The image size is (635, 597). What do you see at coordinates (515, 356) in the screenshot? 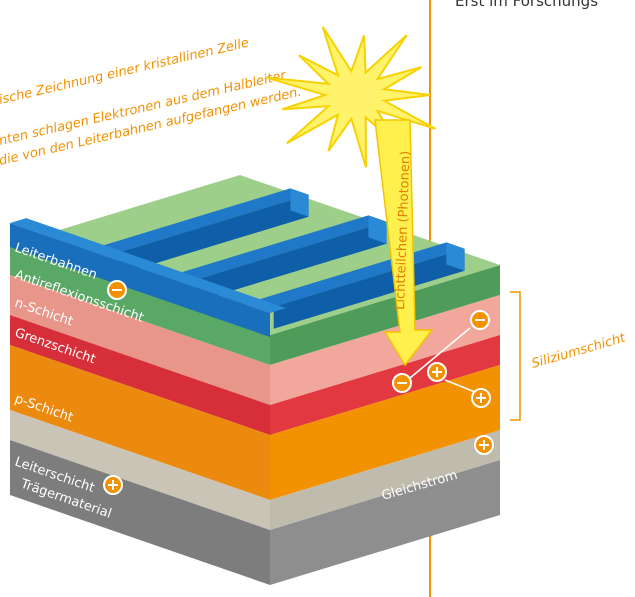
I see `bracket` at bounding box center [515, 356].